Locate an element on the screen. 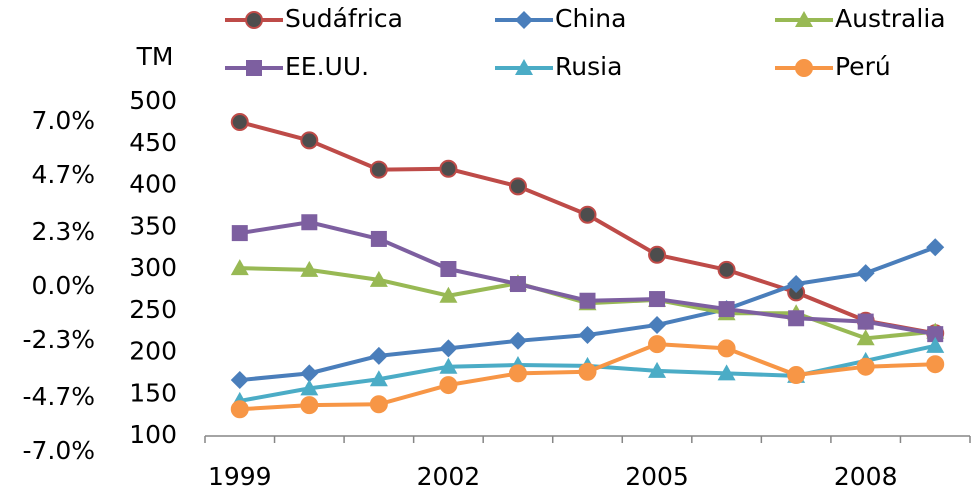 Image resolution: width=971 pixels, height=499 pixels. legend-label: Perú is located at coordinates (863, 66).